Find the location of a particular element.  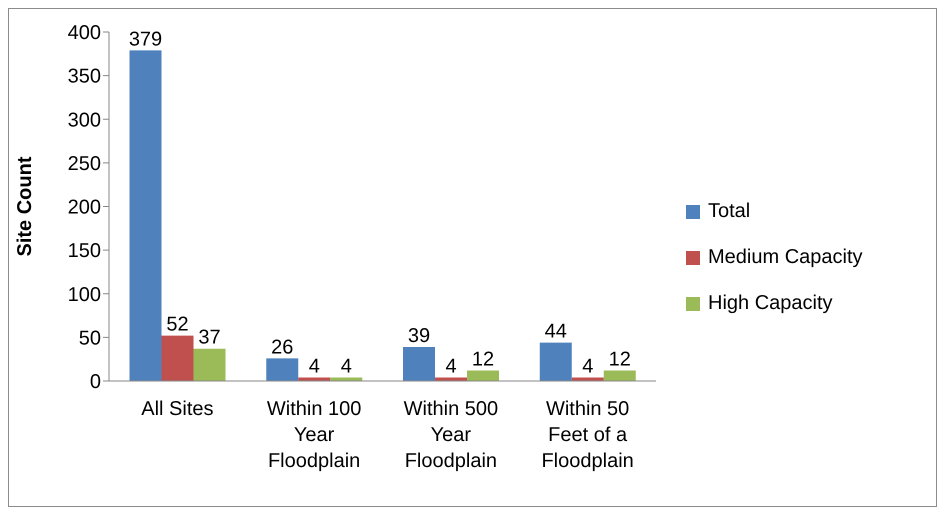

legend-label: Medium Capacity is located at coordinates (785, 257).